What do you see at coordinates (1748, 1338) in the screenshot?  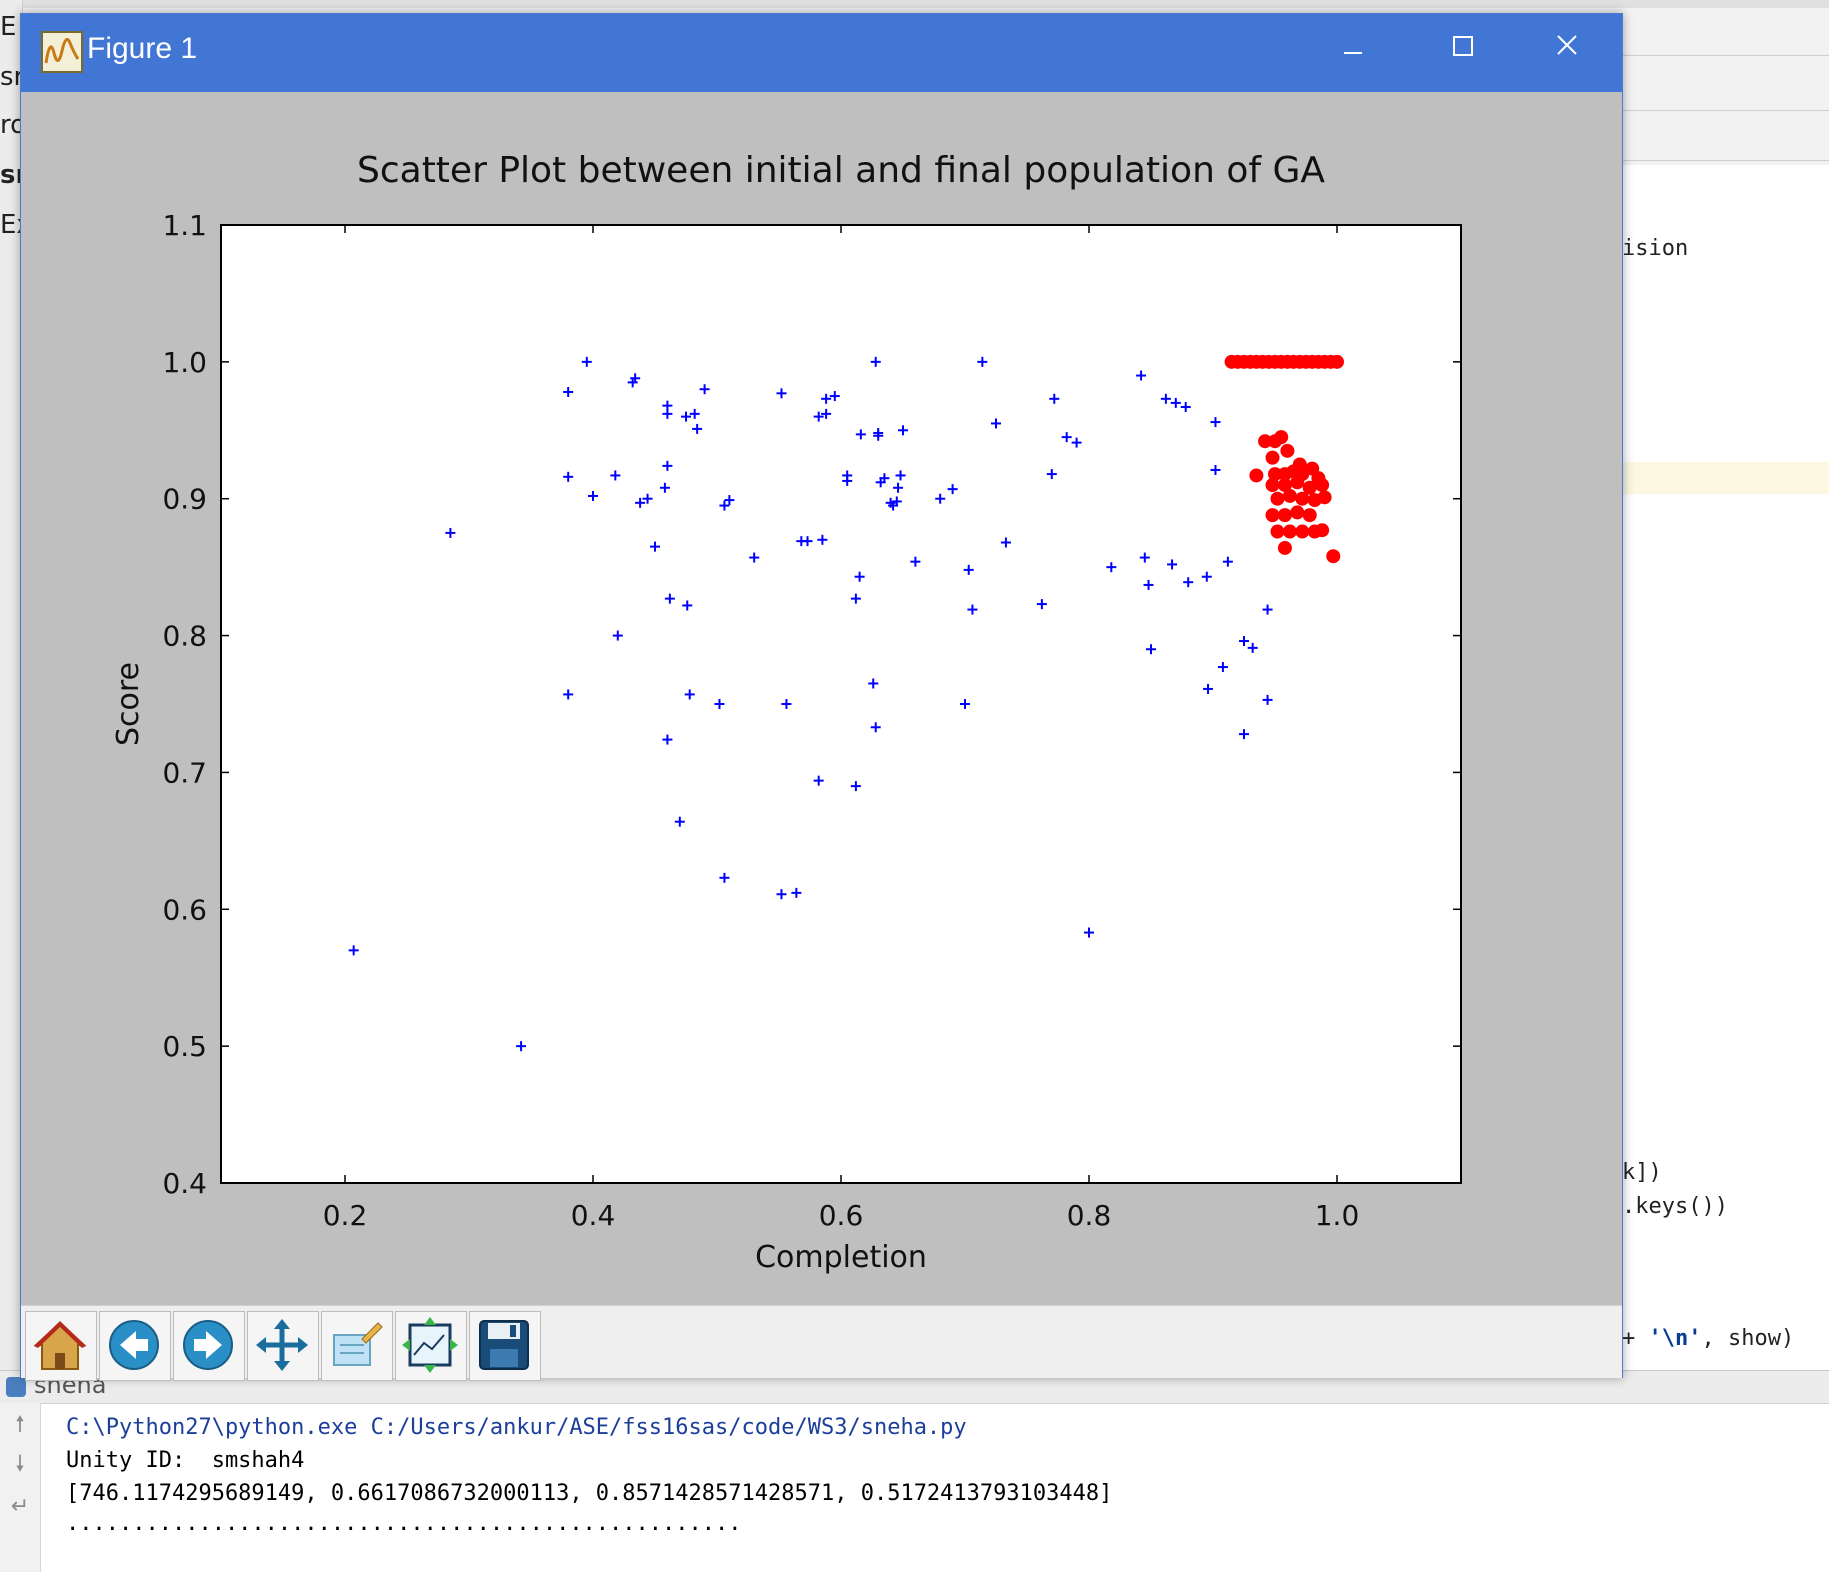 I see `code-token: , show)` at bounding box center [1748, 1338].